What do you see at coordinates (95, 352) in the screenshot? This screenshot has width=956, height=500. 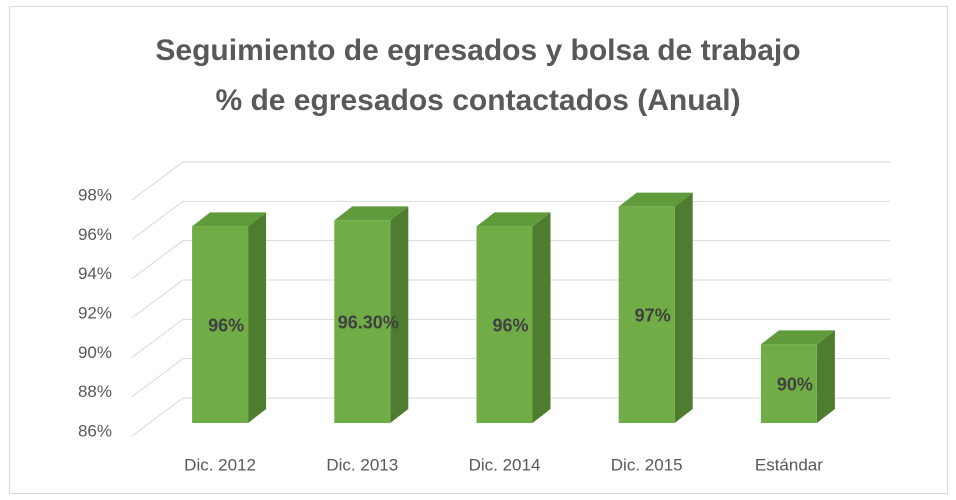 I see `y-tick-label: 90%` at bounding box center [95, 352].